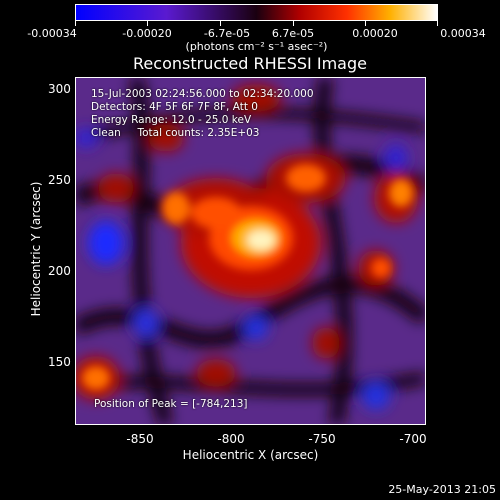 The image size is (500, 500). What do you see at coordinates (140, 439) in the screenshot?
I see `x-tick-label: -850` at bounding box center [140, 439].